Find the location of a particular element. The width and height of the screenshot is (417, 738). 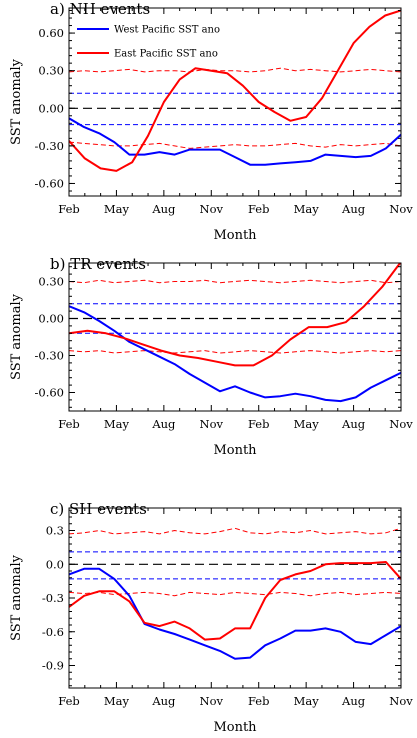

y-tick-label: 0.3 is located at coordinates (55, 531).